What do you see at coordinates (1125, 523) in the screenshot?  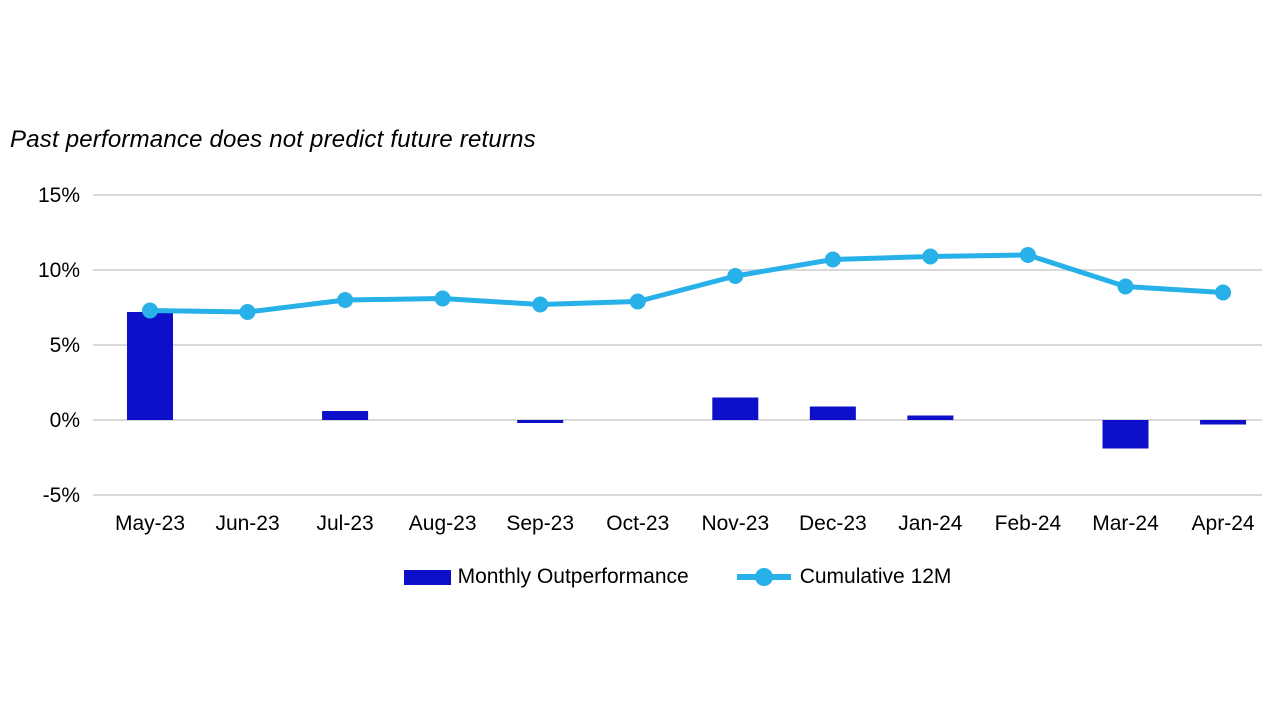 I see `x-tick-label: Mar-24` at bounding box center [1125, 523].